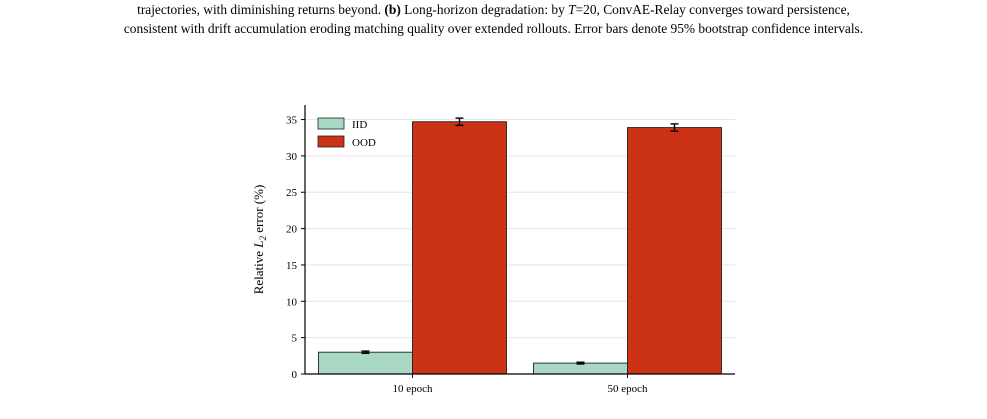  I want to click on legend-swatch-ood, so click(331, 141).